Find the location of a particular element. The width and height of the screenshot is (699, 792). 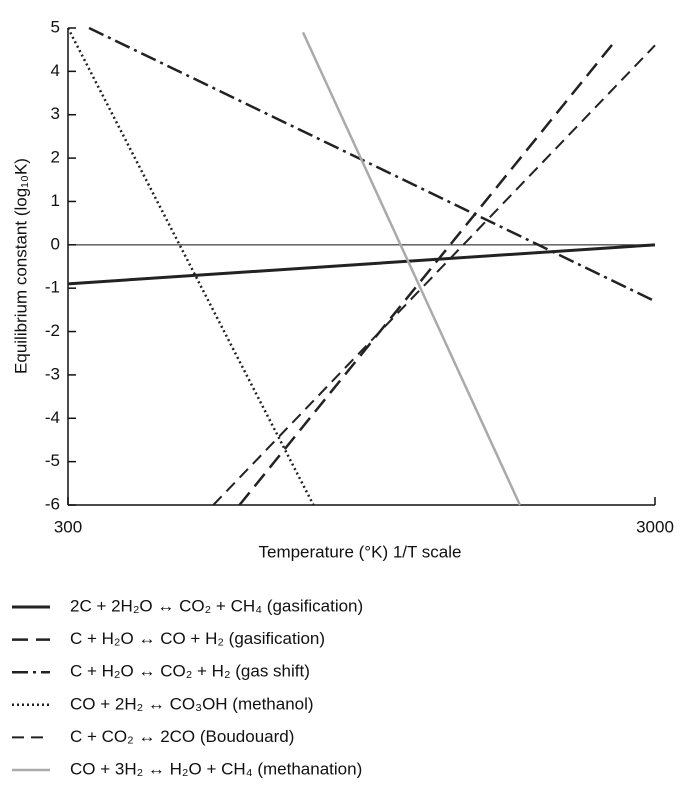

y-tick-label: 0 is located at coordinates (55, 243).